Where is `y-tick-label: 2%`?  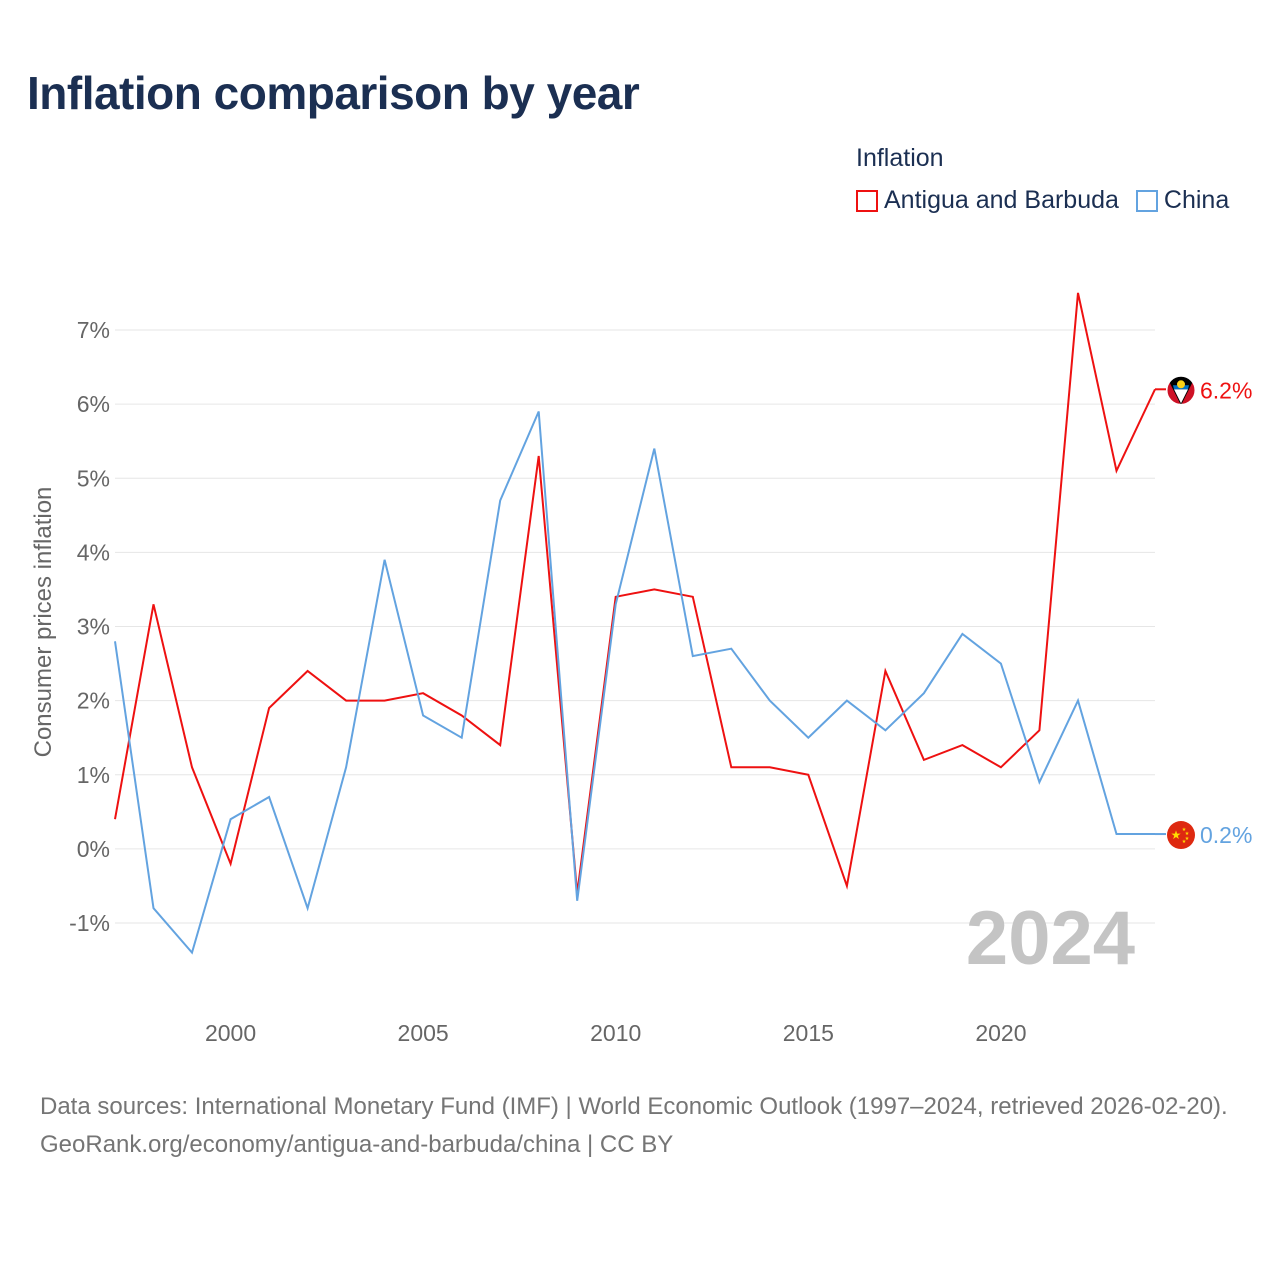
y-tick-label: 2% is located at coordinates (93, 701).